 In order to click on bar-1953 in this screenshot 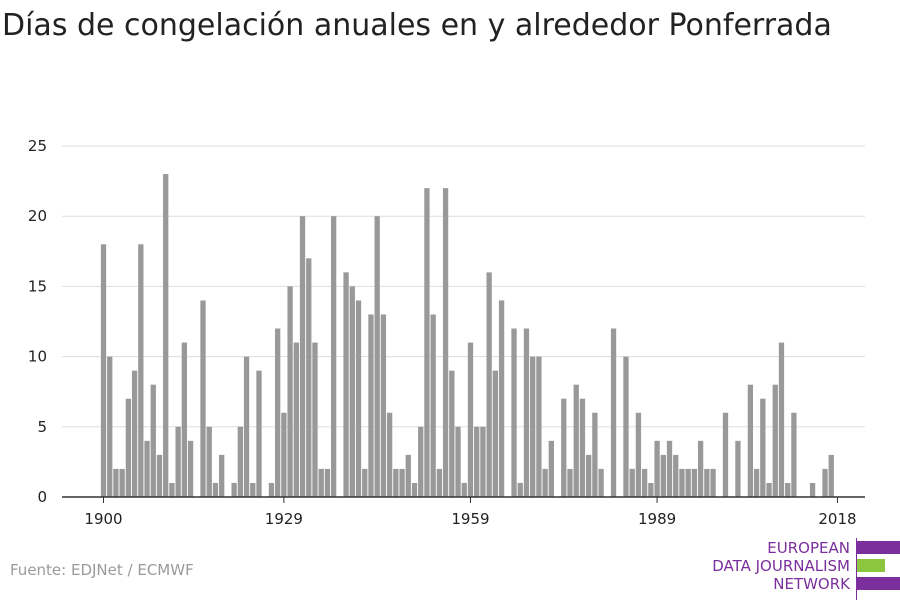, I will do `click(433, 405)`.